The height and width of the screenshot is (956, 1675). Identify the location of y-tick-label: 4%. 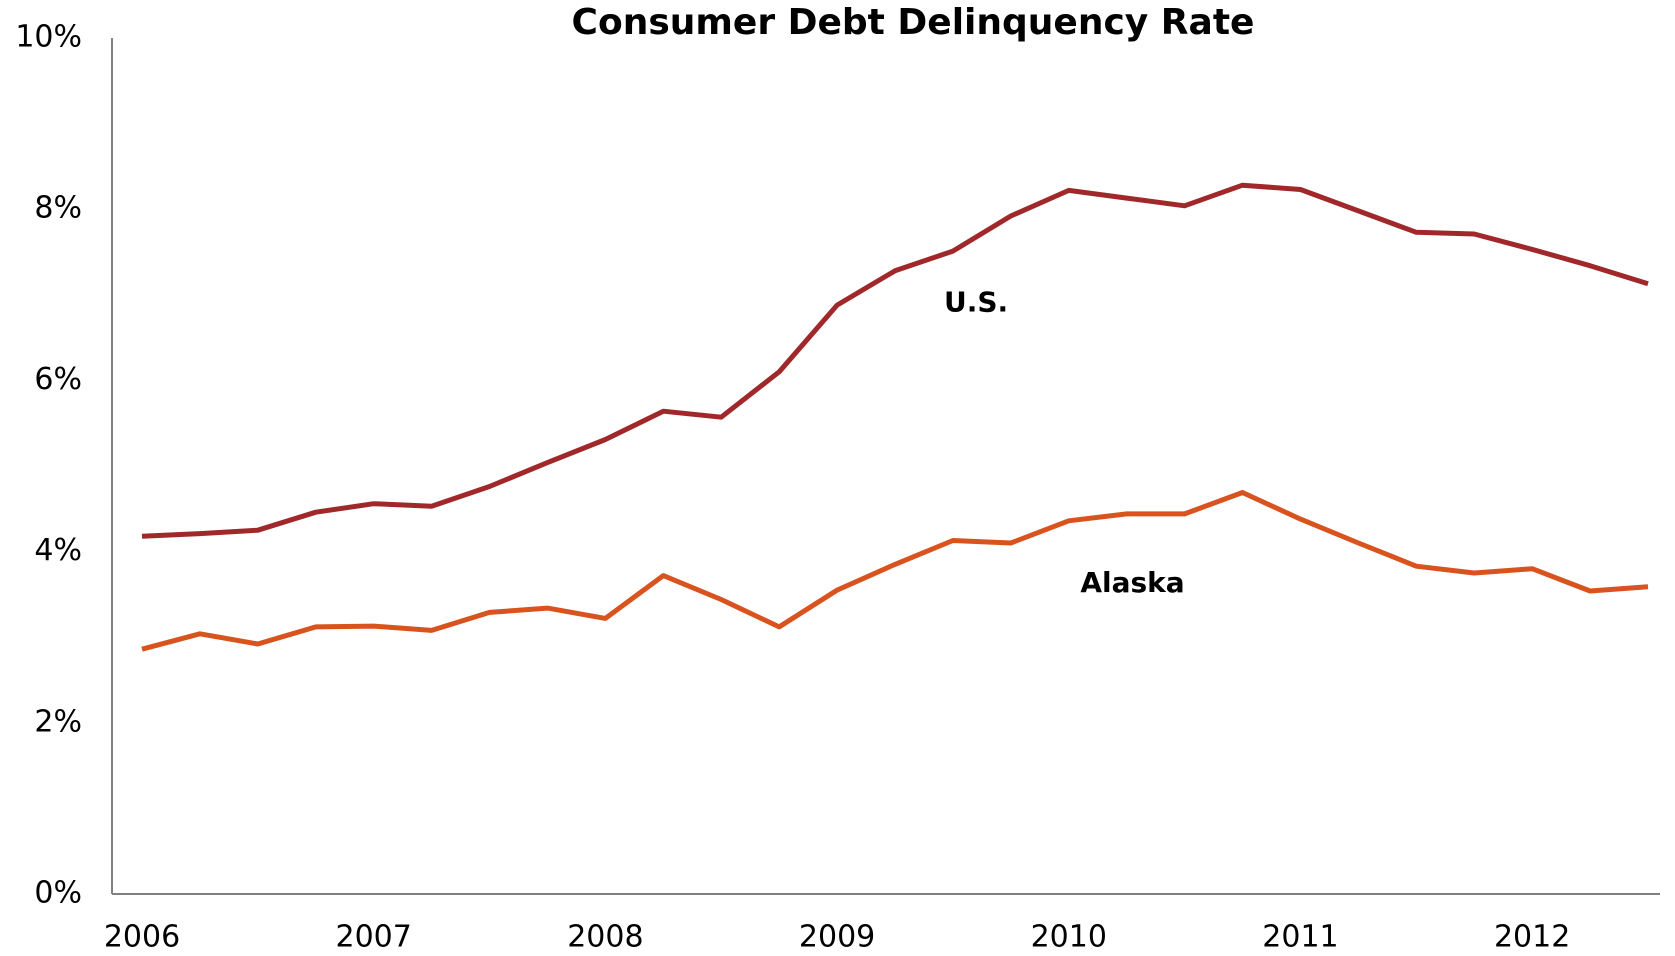
(58, 550).